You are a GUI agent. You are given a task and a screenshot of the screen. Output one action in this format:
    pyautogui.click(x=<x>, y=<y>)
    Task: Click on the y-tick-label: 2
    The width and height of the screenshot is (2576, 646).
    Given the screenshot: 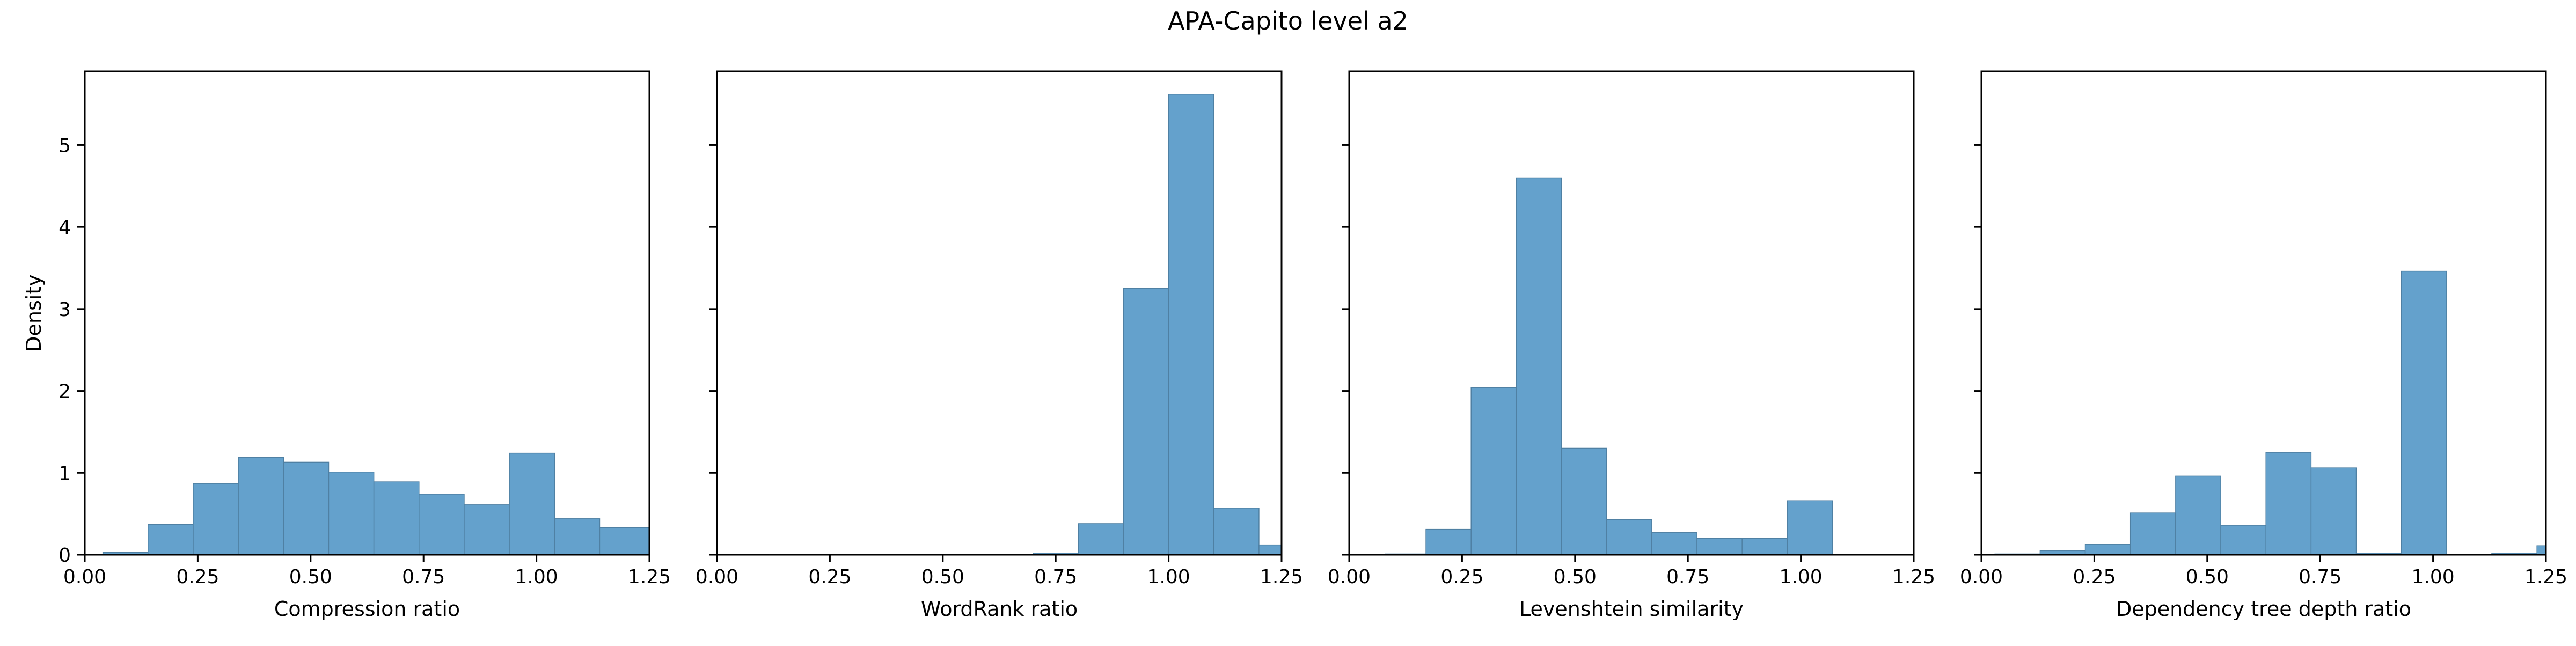 What is the action you would take?
    pyautogui.click(x=64, y=392)
    